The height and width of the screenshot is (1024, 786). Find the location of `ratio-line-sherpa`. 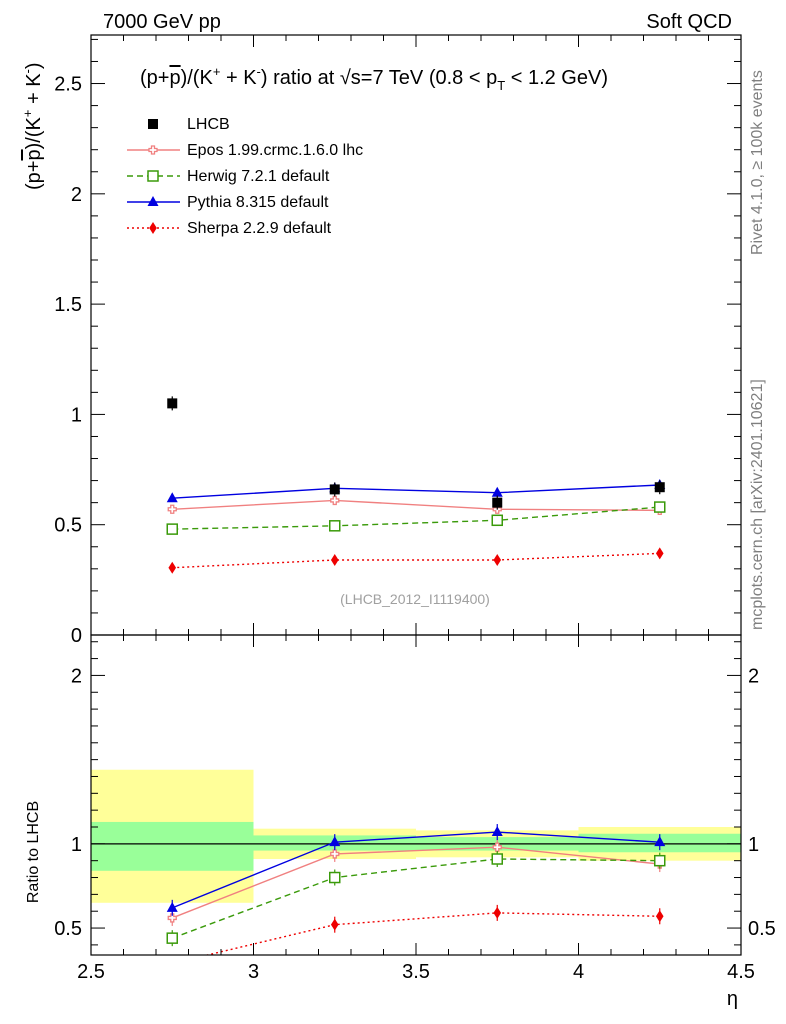

ratio-line-sherpa is located at coordinates (432, 933).